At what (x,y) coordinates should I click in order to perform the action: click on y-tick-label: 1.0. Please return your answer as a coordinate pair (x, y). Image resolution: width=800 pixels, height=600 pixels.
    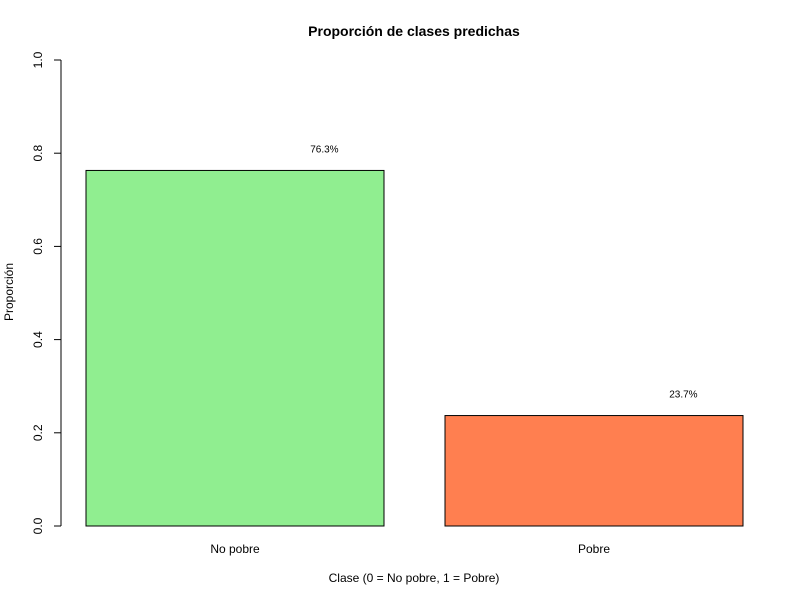
    Looking at the image, I should click on (38, 59).